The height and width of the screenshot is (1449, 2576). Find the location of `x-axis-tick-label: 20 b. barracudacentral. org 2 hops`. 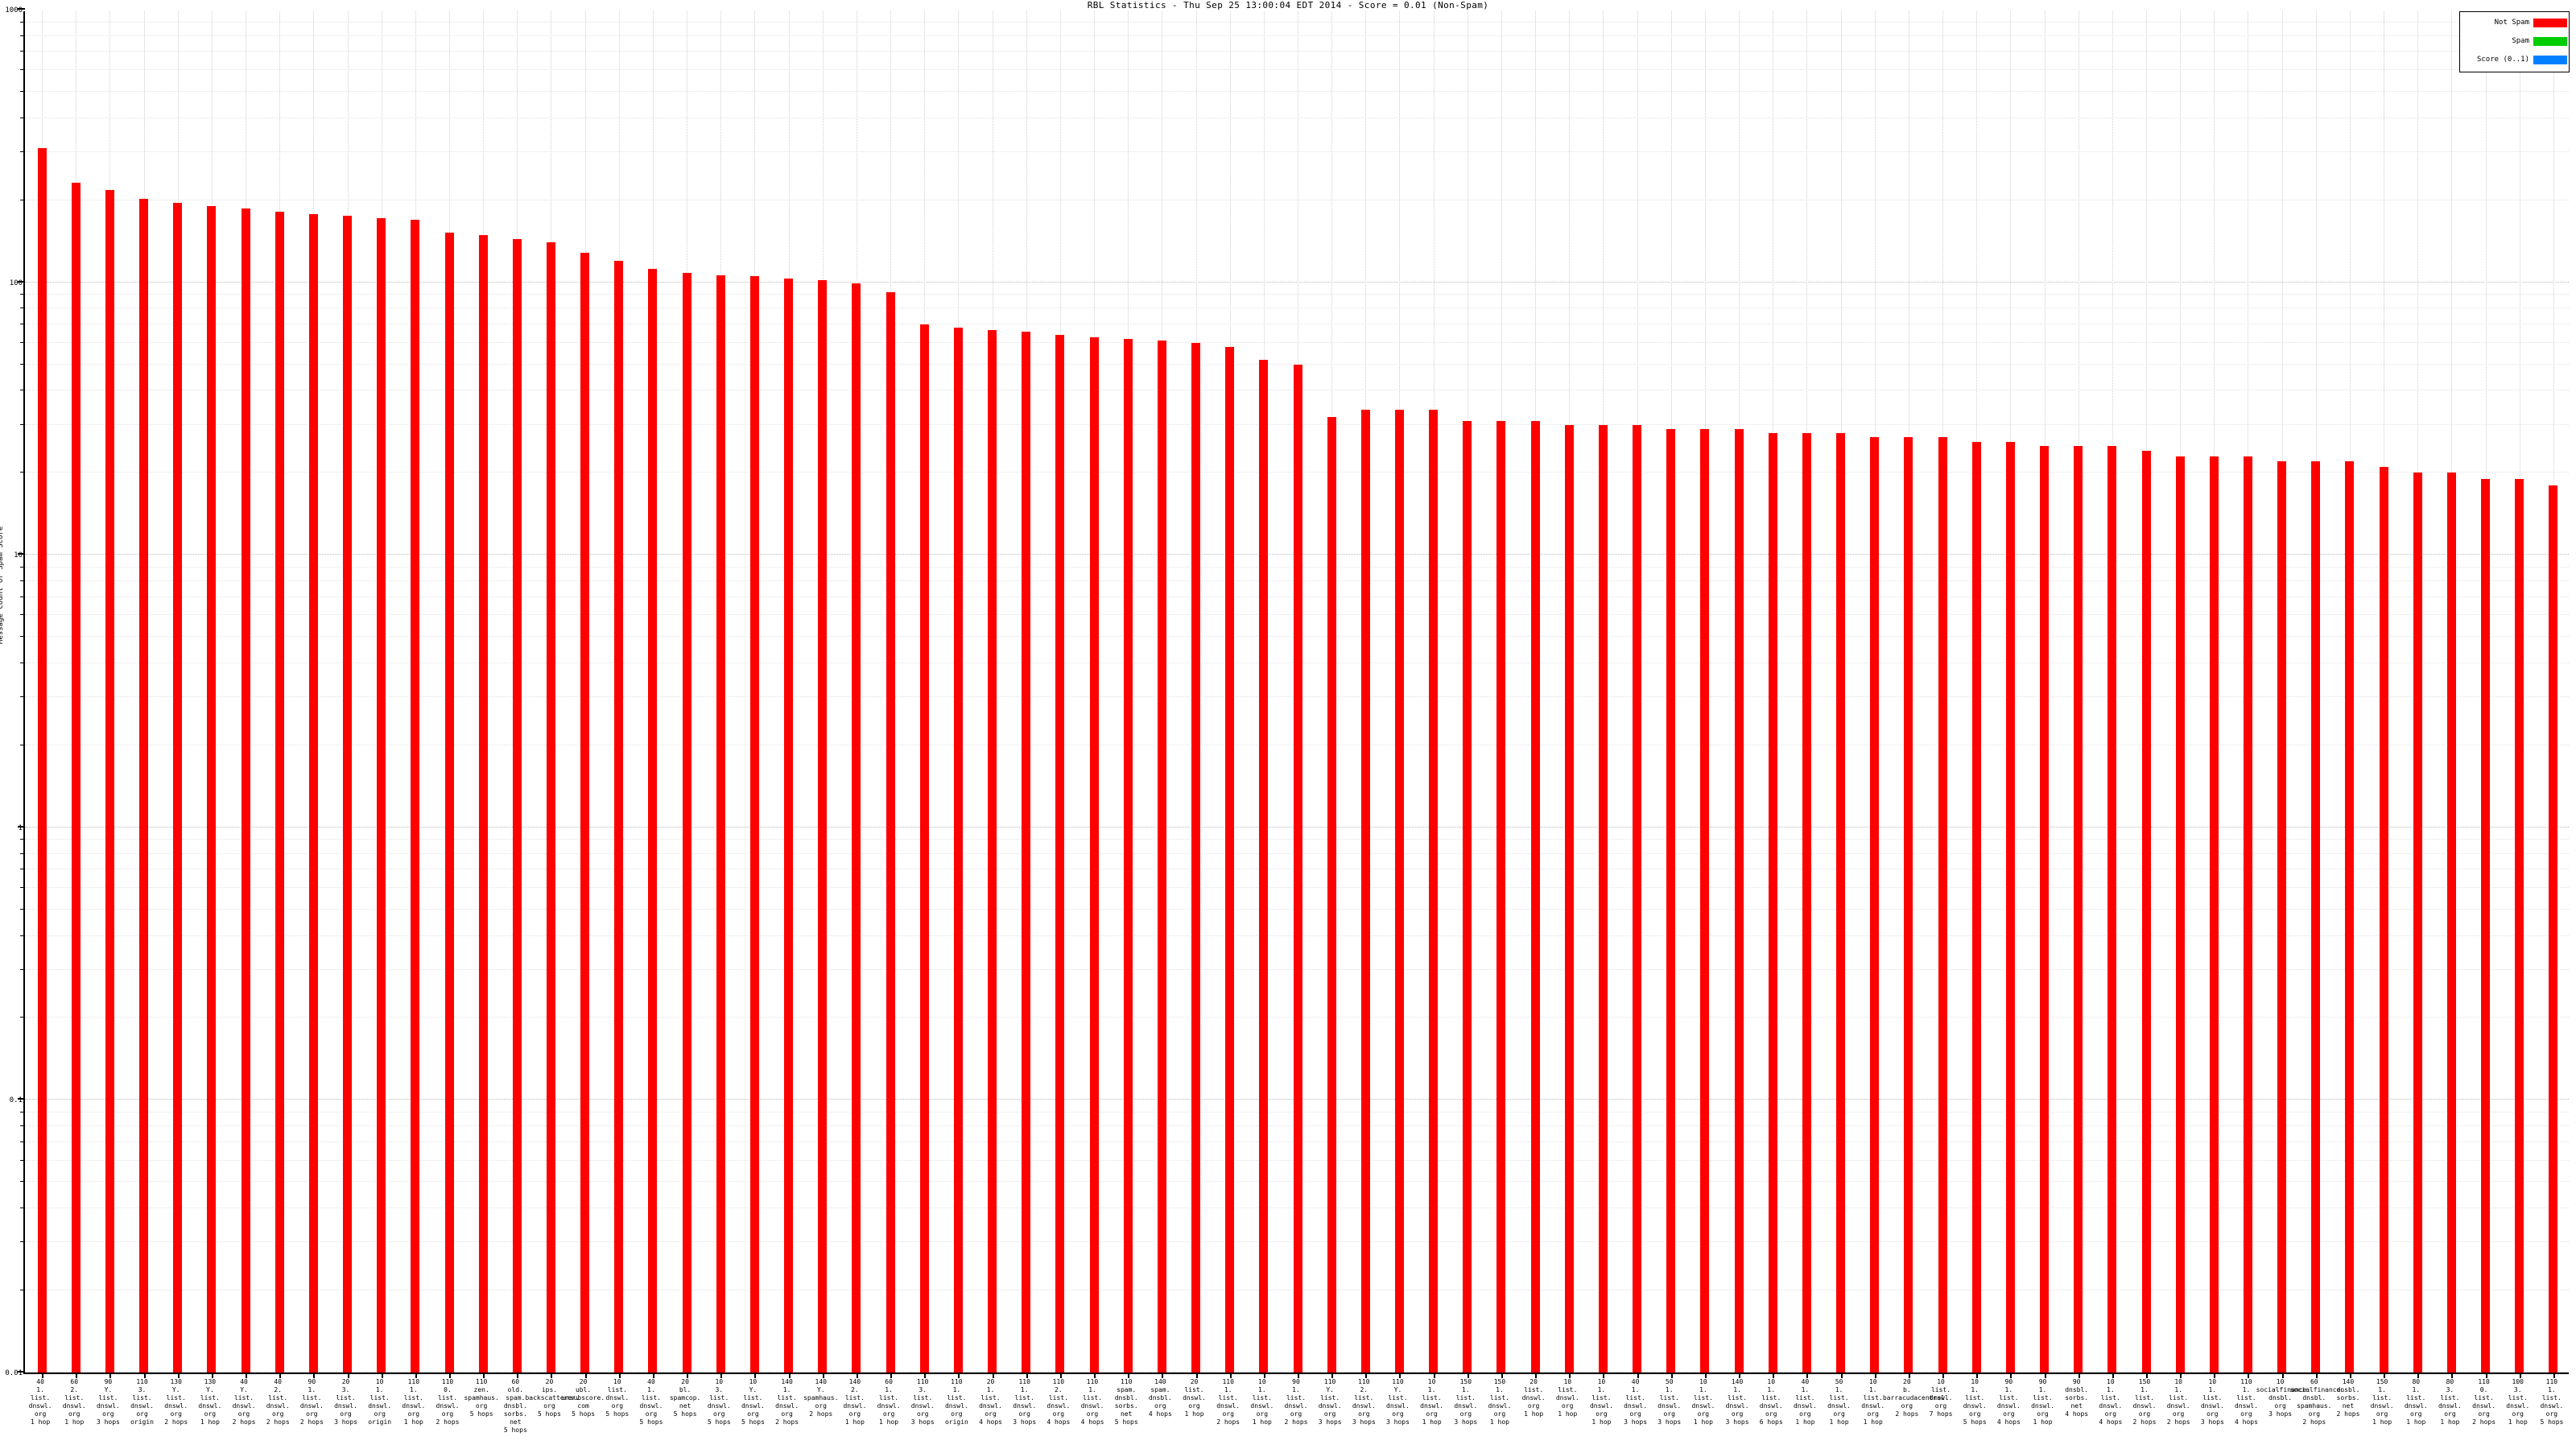

x-axis-tick-label: 20 b. barracudacentral. org 2 hops is located at coordinates (1915, 1398).